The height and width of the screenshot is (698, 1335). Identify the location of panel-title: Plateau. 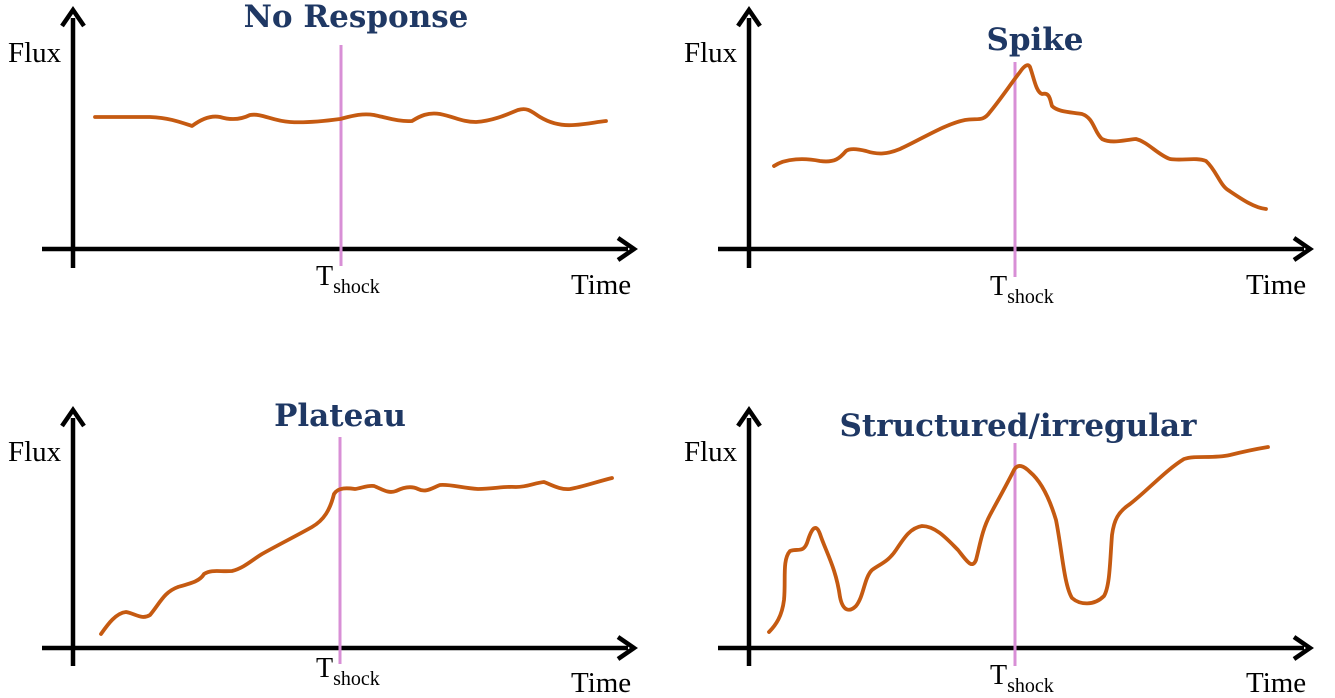
(340, 416).